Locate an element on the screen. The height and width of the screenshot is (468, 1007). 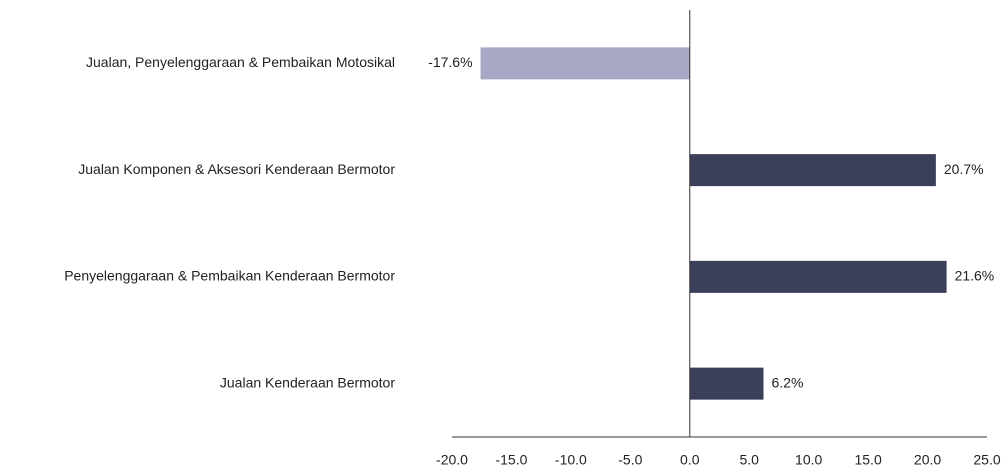
data-label: 20.7% is located at coordinates (964, 169).